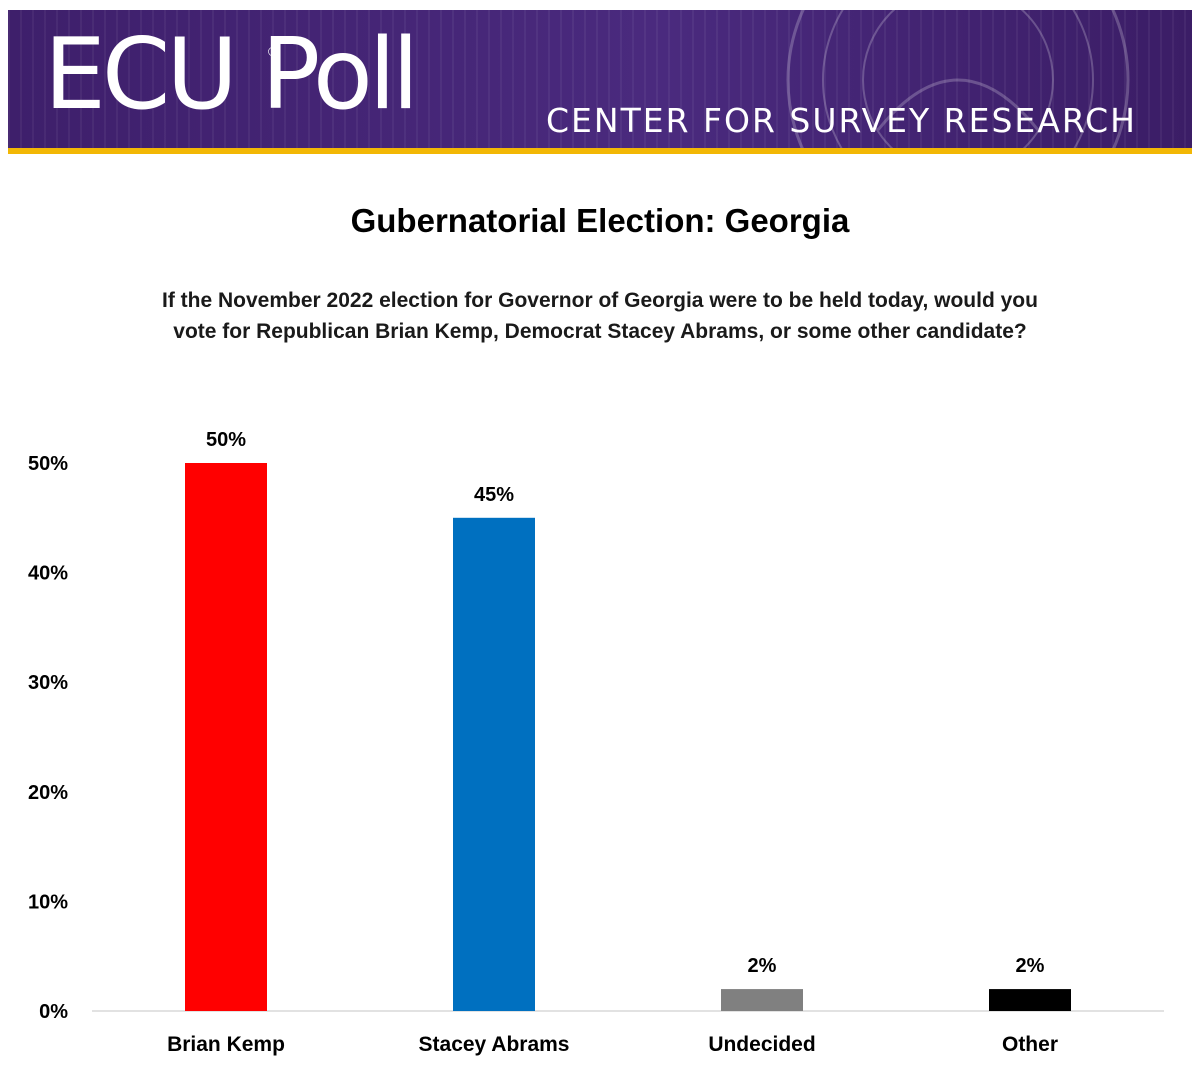  What do you see at coordinates (226, 440) in the screenshot?
I see `data-label: 50%` at bounding box center [226, 440].